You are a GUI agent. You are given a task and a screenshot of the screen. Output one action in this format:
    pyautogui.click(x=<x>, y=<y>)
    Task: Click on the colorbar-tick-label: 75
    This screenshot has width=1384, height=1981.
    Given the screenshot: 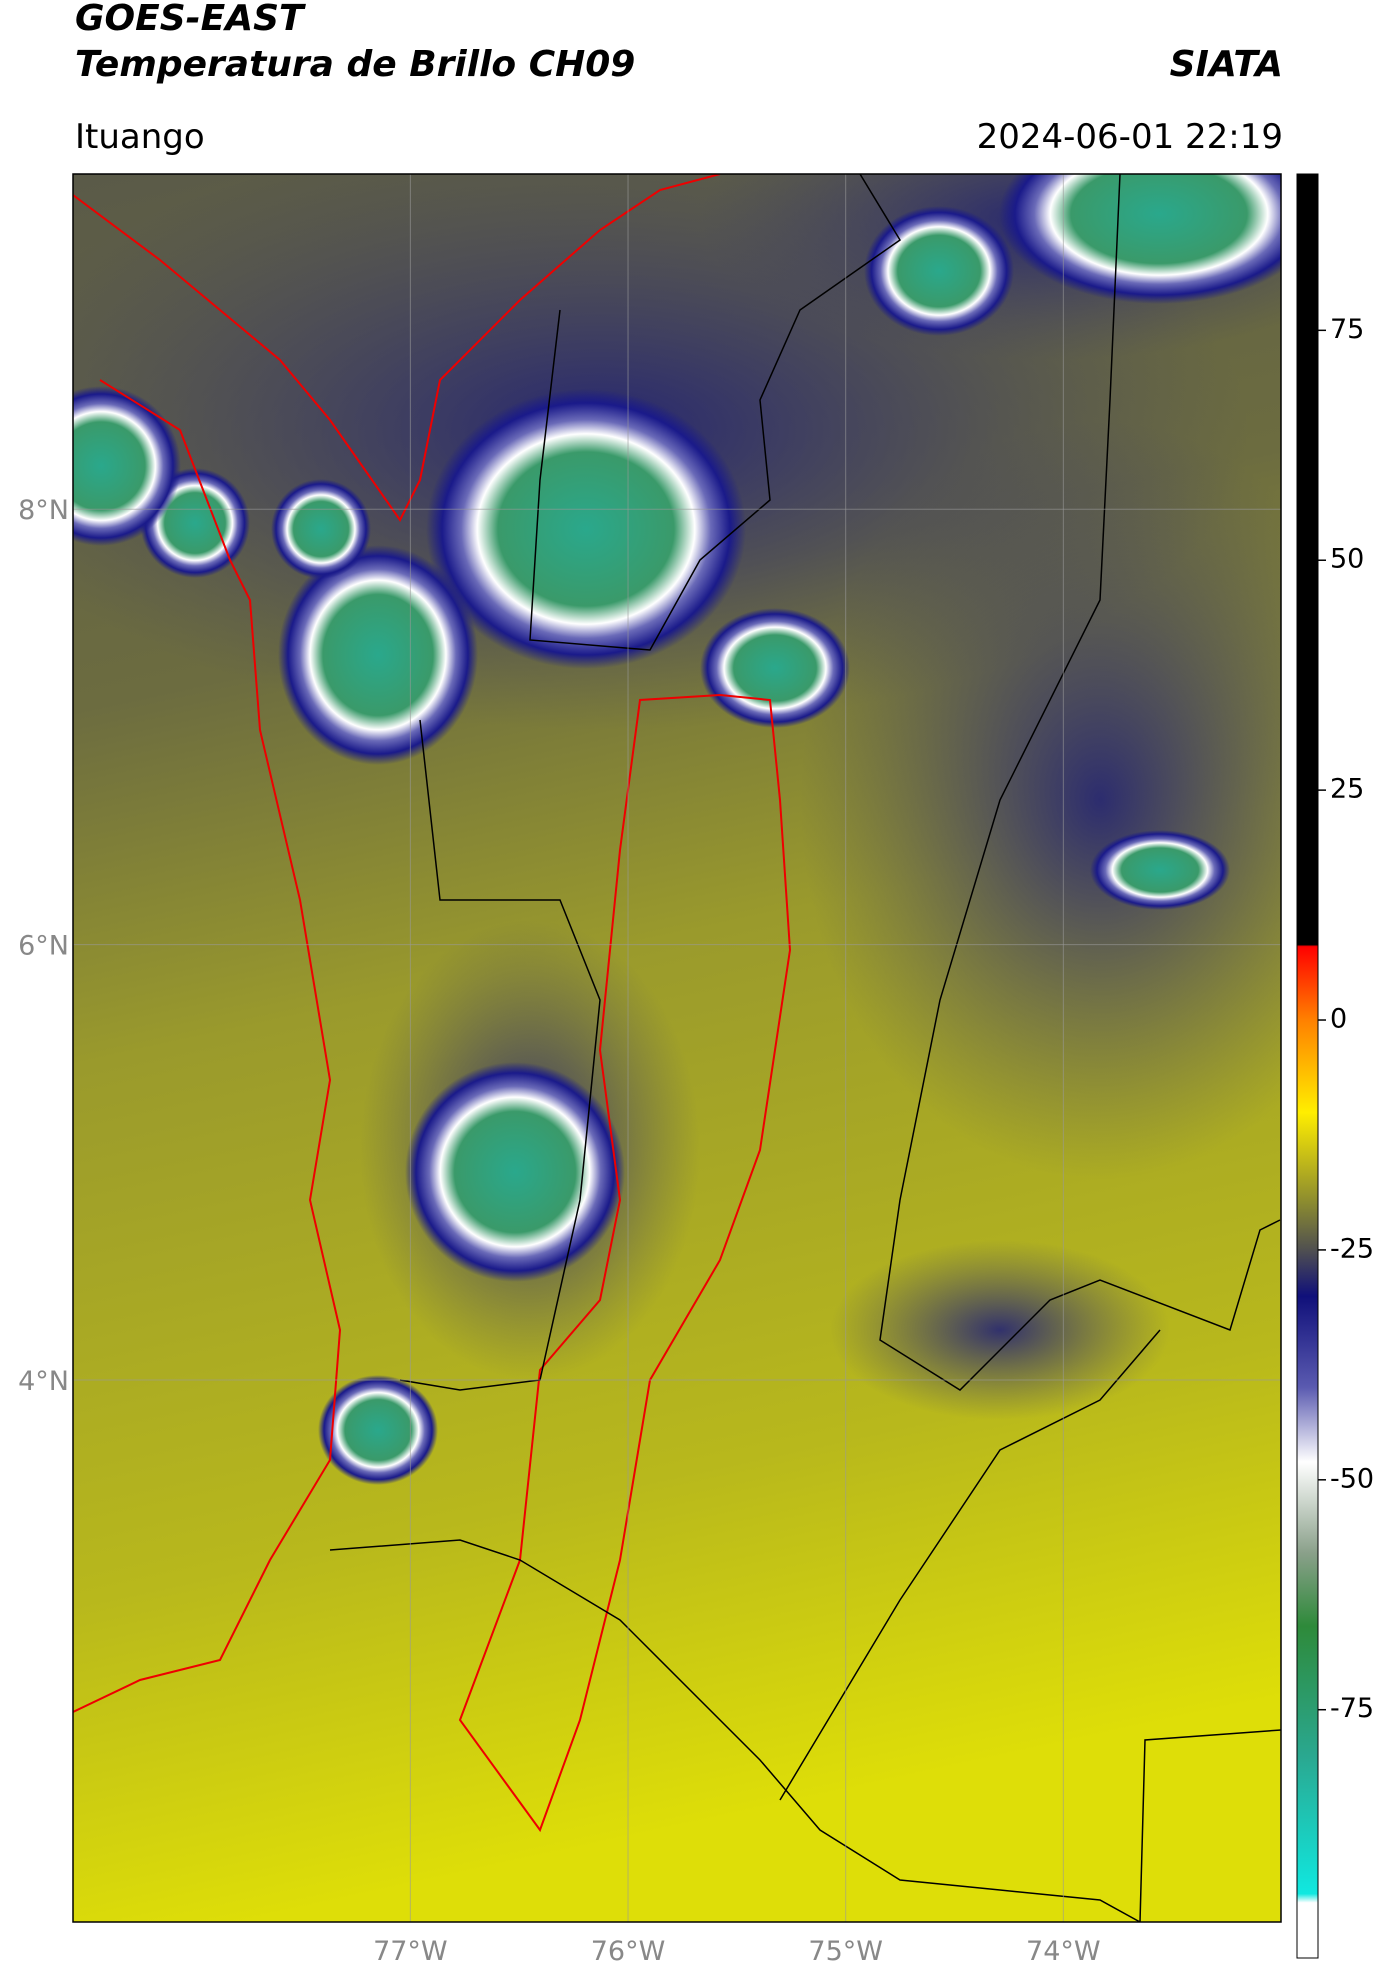 What is the action you would take?
    pyautogui.click(x=1347, y=329)
    